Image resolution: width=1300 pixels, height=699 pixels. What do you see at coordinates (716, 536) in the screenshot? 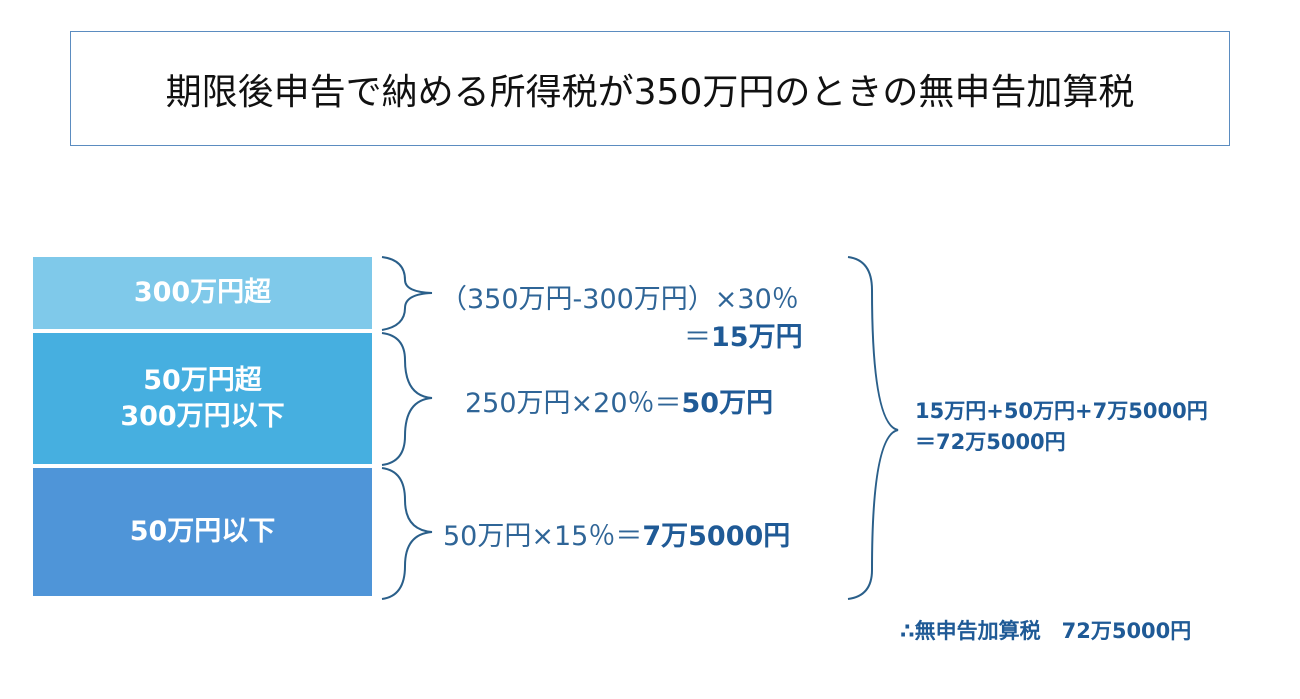
I see `calc-bottom-result: 7万5000円` at bounding box center [716, 536].